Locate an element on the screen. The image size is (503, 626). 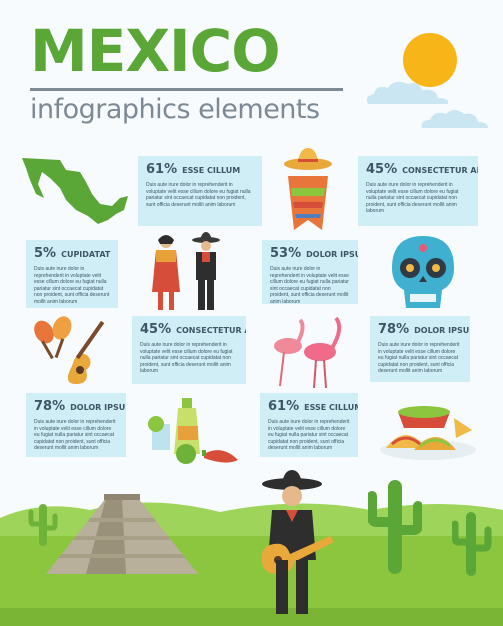
page-title: MEXICO is located at coordinates (155, 51).